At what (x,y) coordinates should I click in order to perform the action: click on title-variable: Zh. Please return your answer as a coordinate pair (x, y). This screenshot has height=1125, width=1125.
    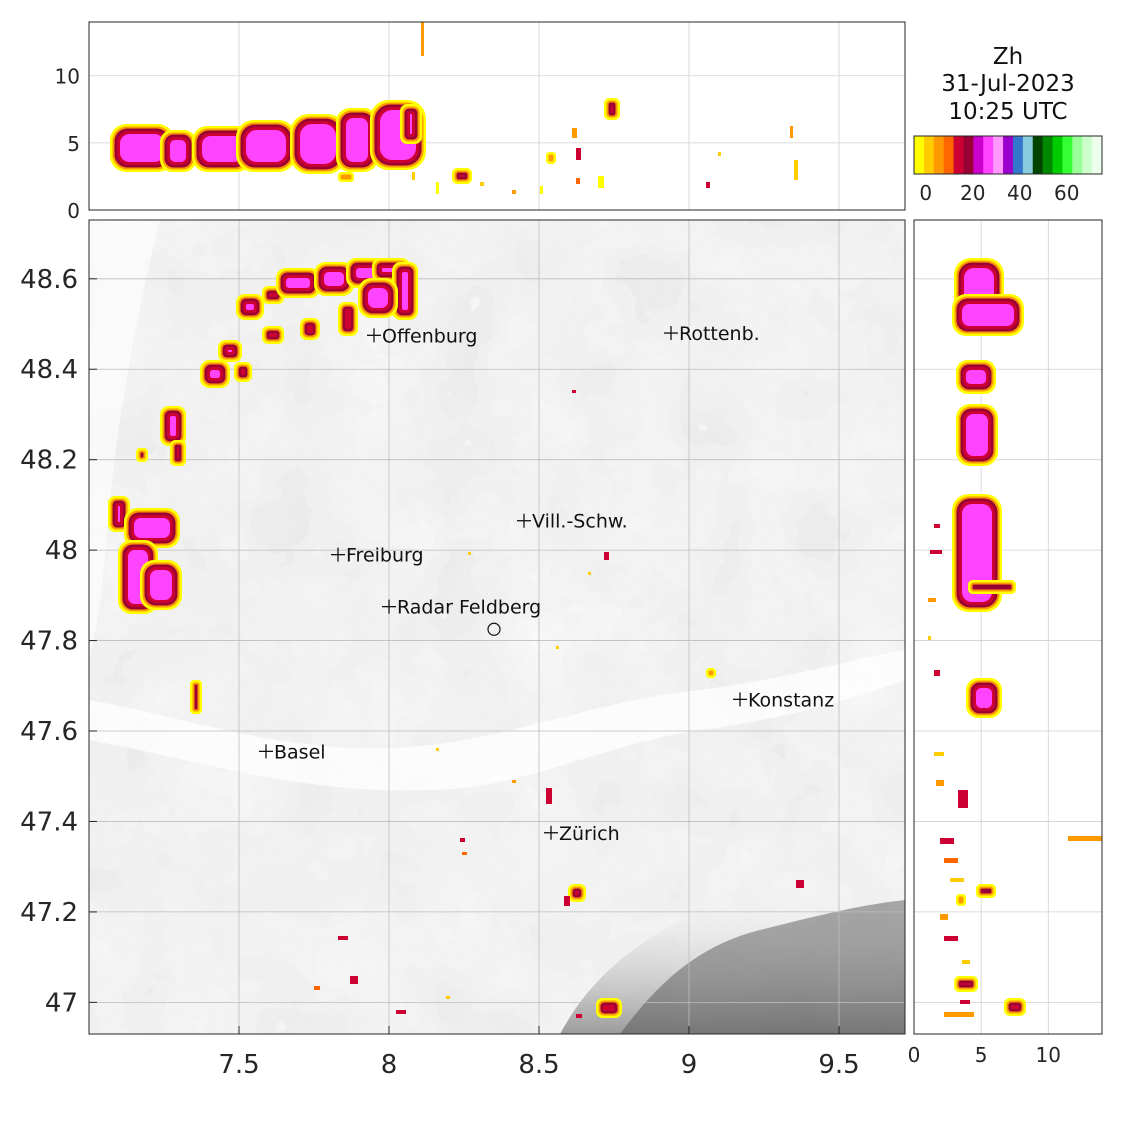
    Looking at the image, I should click on (1008, 57).